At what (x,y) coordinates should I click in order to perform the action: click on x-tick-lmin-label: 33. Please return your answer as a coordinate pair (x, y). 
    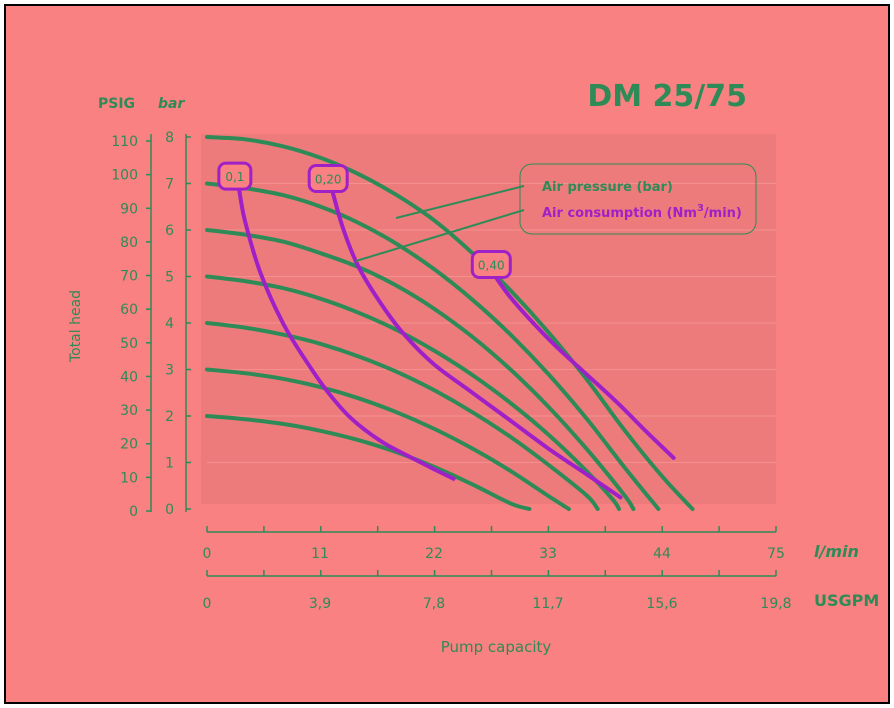
    Looking at the image, I should click on (548, 554).